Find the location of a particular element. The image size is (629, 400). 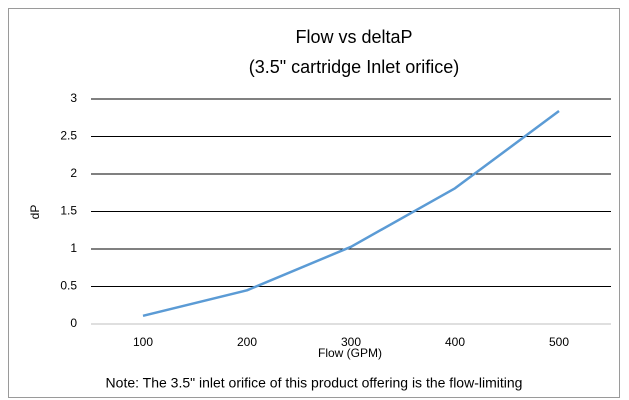

x-axis-label: Flow (GPM) is located at coordinates (350, 353).